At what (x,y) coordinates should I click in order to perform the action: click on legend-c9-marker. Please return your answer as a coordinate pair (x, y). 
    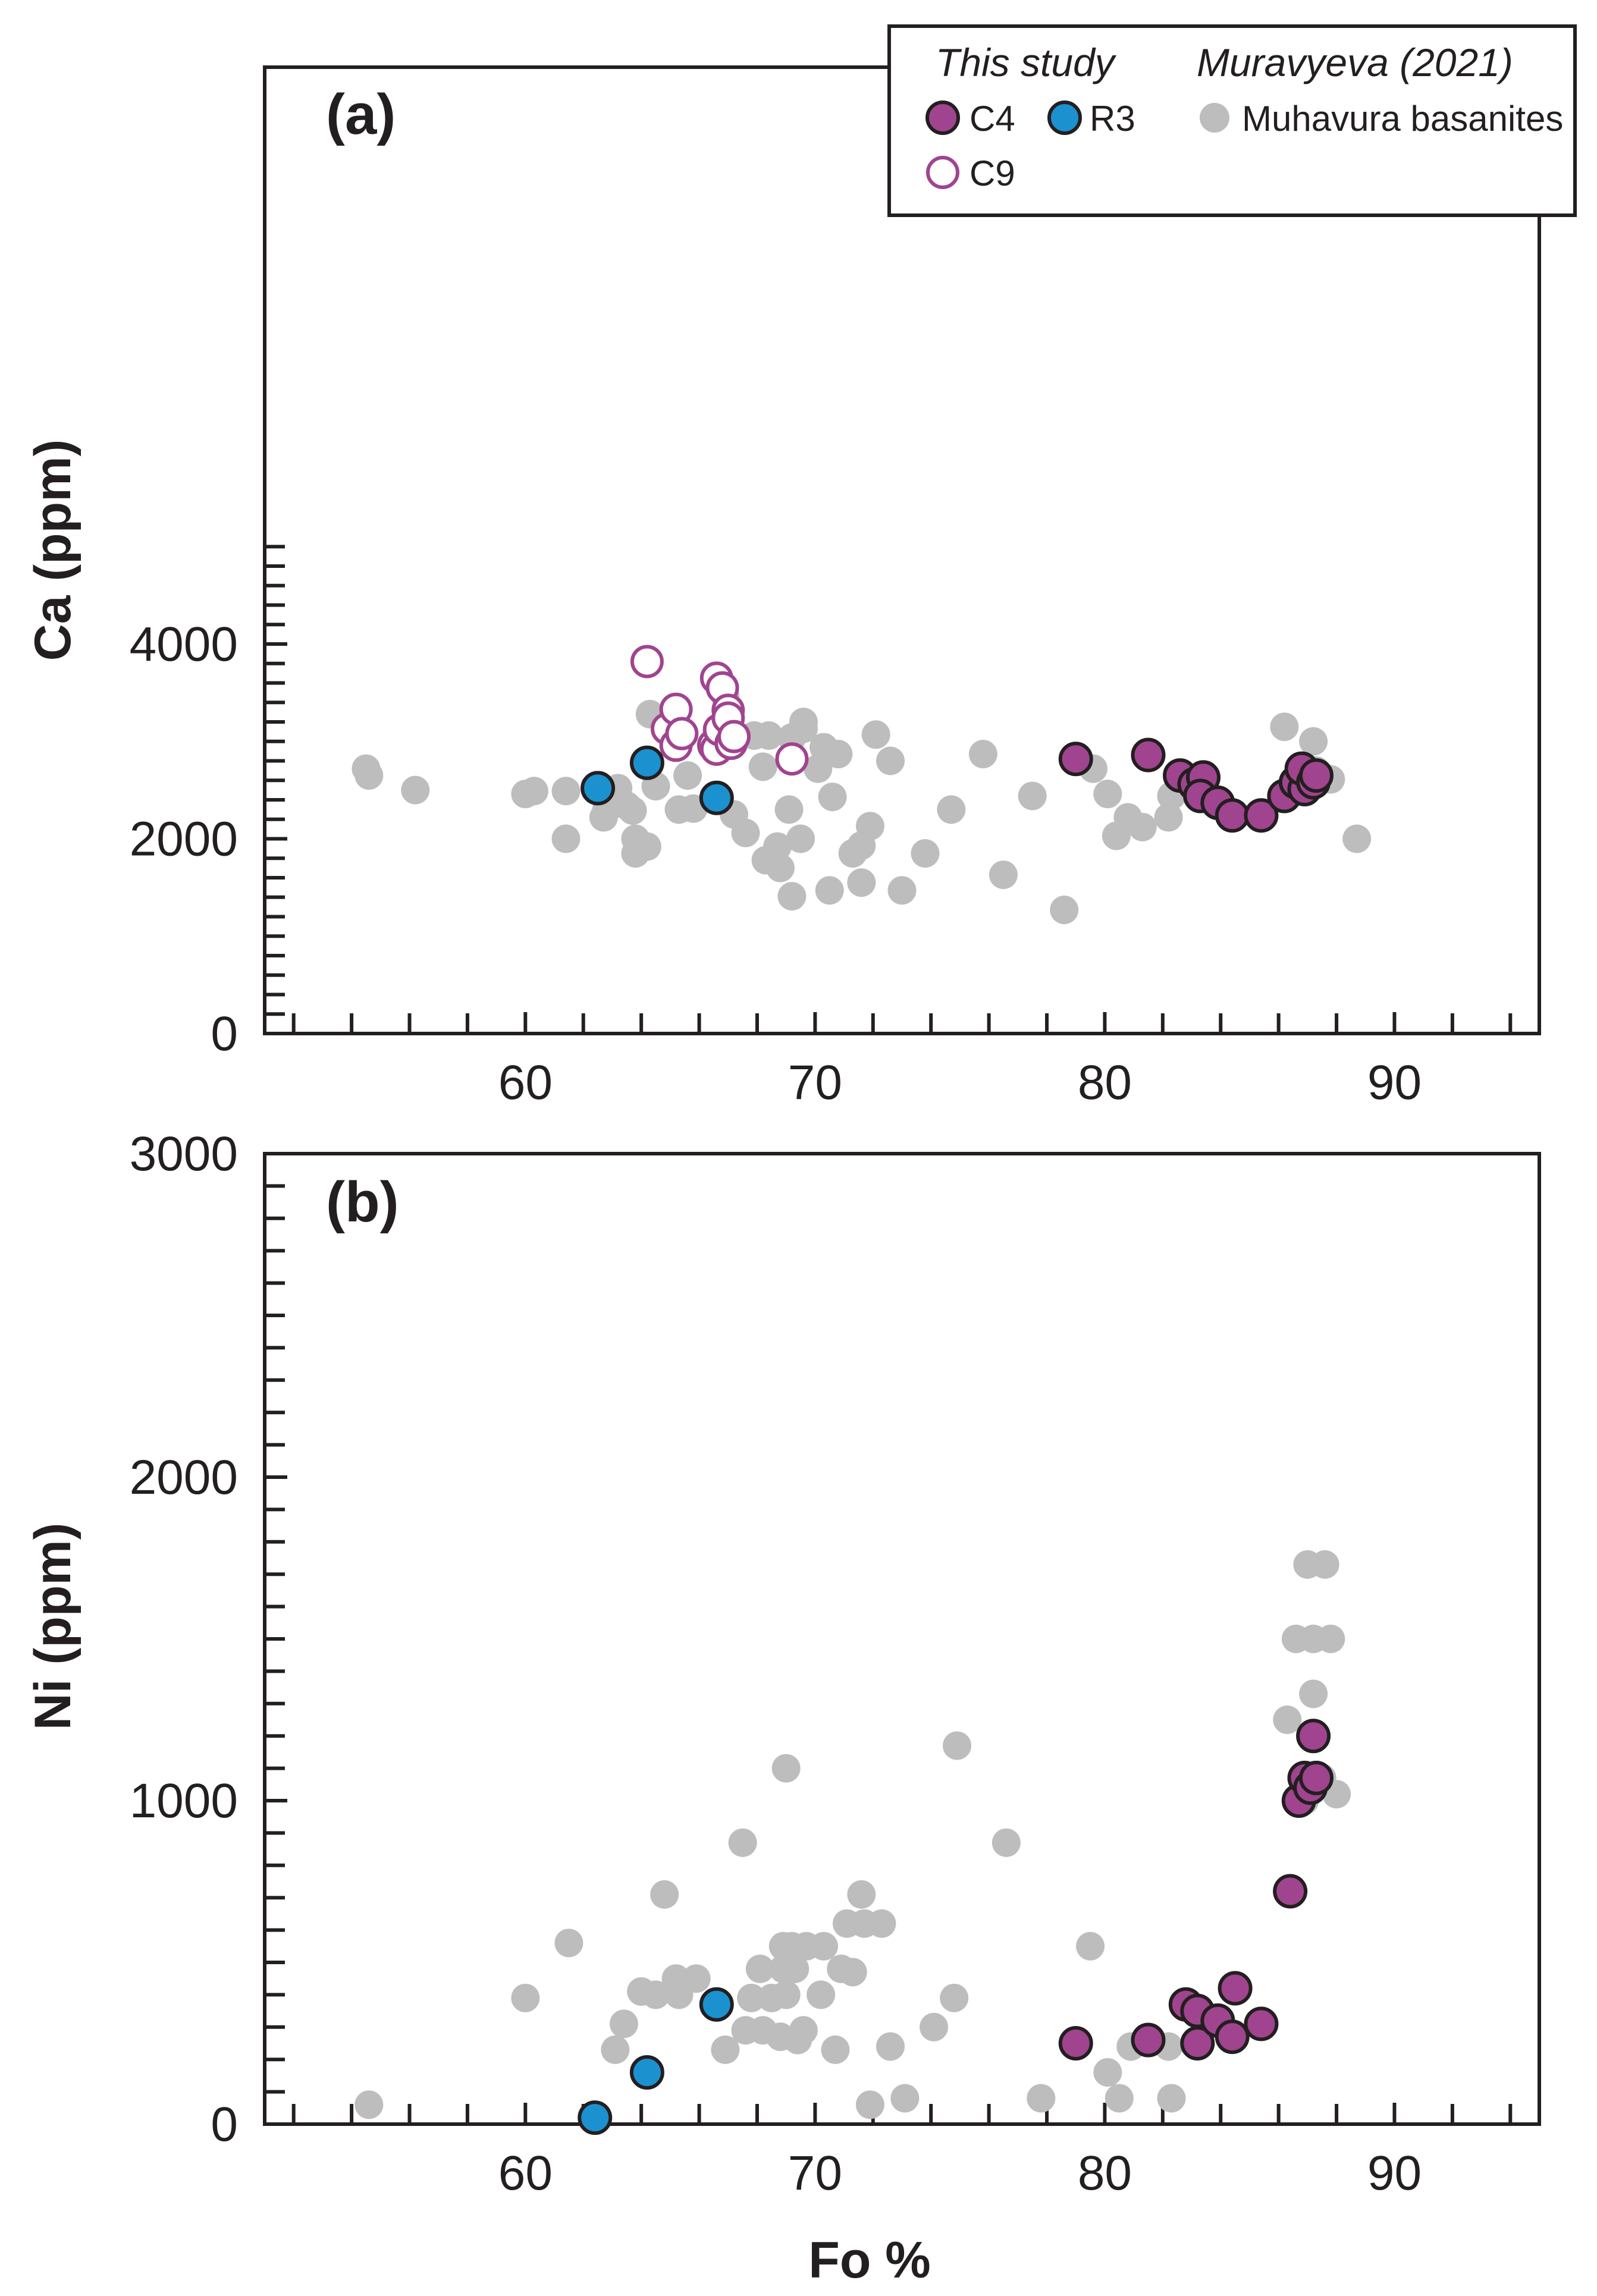
    Looking at the image, I should click on (942, 172).